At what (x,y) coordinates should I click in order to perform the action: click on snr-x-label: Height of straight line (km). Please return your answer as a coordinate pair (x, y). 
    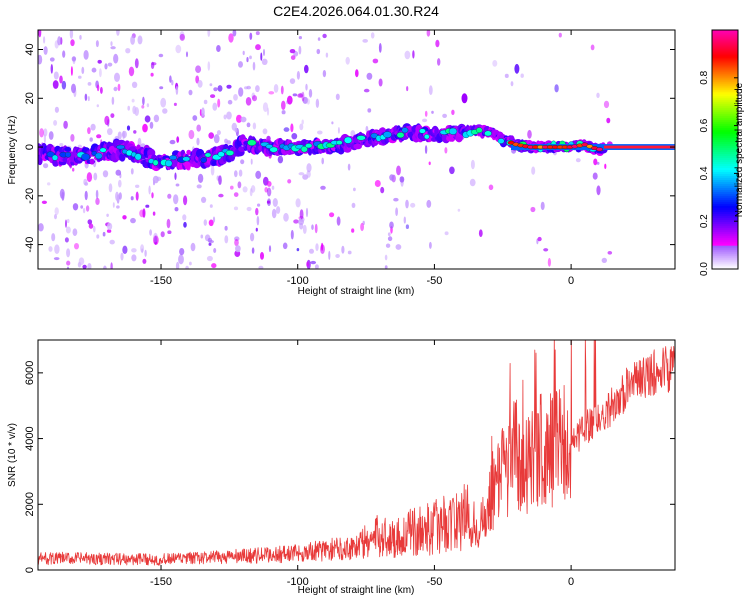
    Looking at the image, I should click on (356, 590).